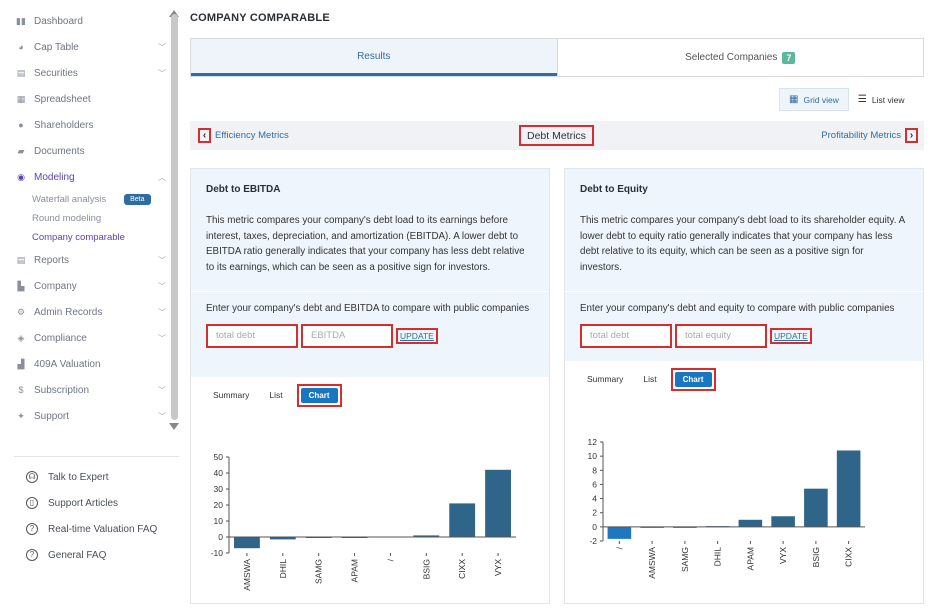 The width and height of the screenshot is (939, 611). What do you see at coordinates (86, 260) in the screenshot?
I see `sidebar-item-reports: ▤ Reports ﹀` at bounding box center [86, 260].